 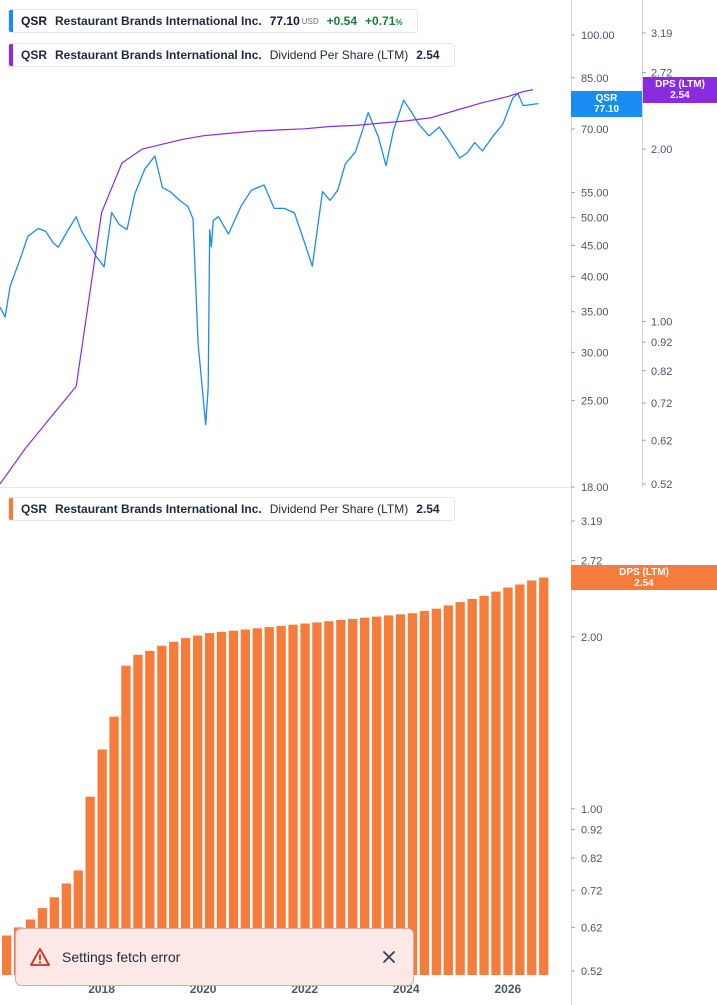 What do you see at coordinates (595, 194) in the screenshot?
I see `price-axis-tick-label: 55.00` at bounding box center [595, 194].